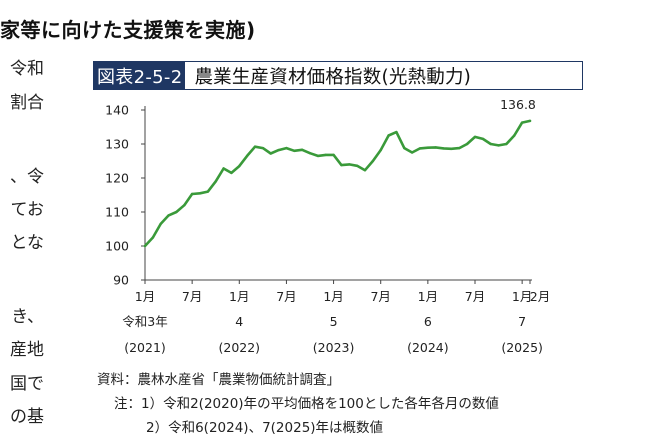 This screenshot has width=655, height=436. Describe the element at coordinates (265, 428) in the screenshot. I see `footnote-2: 2）令和6(2024)、7(2025)年は概数値` at that location.